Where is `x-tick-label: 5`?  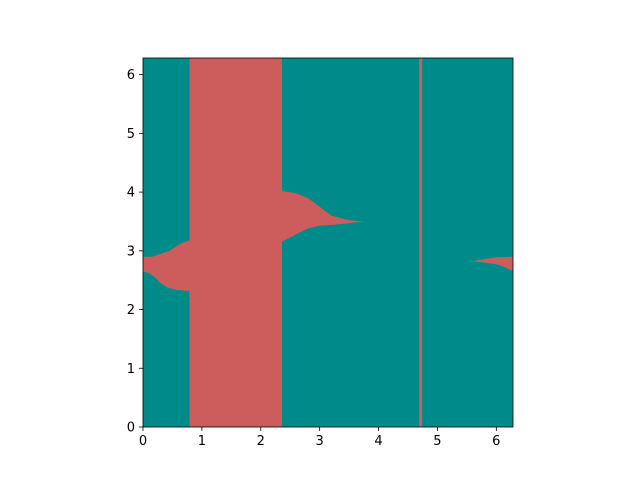 x-tick-label: 5 is located at coordinates (437, 441).